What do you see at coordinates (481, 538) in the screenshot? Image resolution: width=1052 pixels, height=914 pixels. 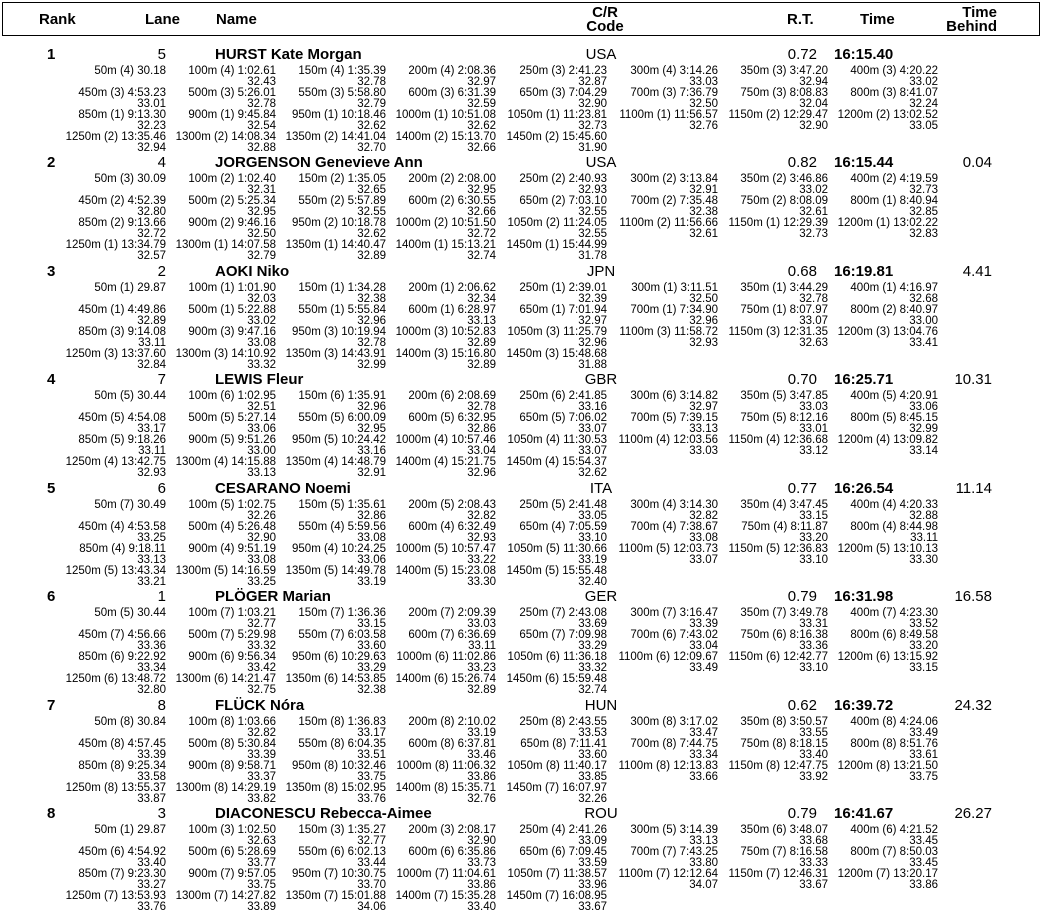 I see `split-lap: 32.93` at bounding box center [481, 538].